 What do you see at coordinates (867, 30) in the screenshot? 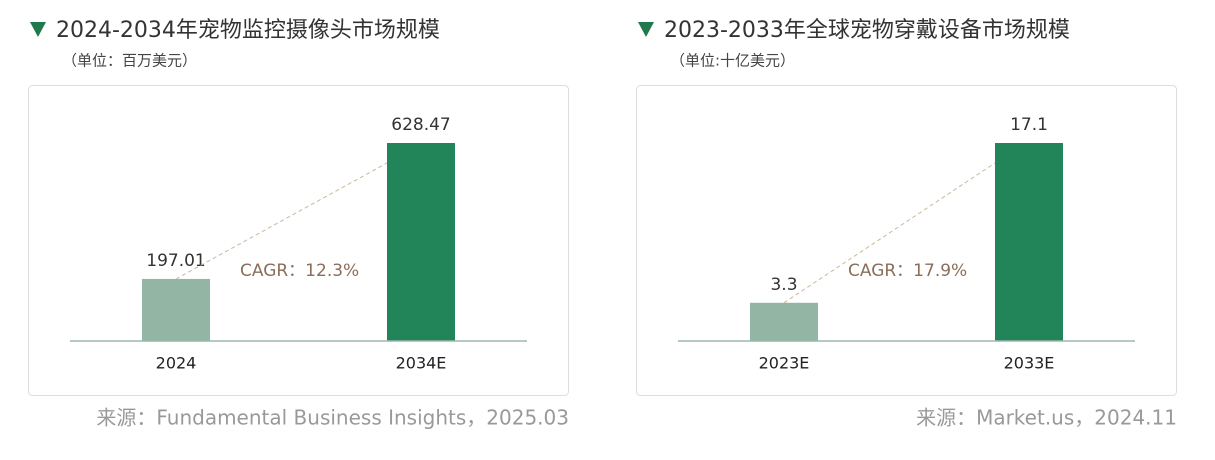
I see `chart-title: 2023-2033年全球宠物穿戴设备市场规模` at bounding box center [867, 30].